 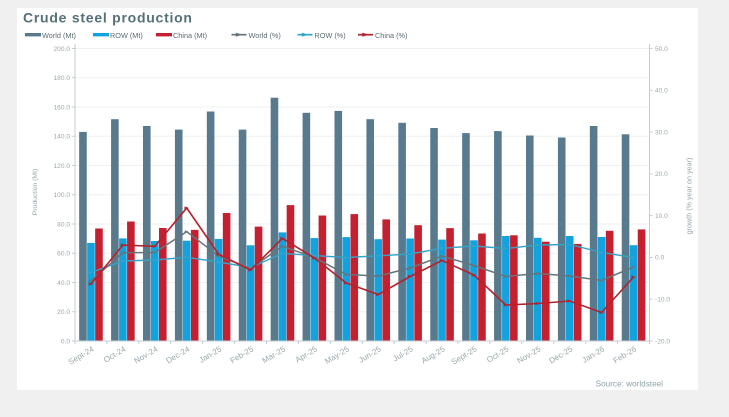 I want to click on svg-text: 60.0, so click(x=63, y=254).